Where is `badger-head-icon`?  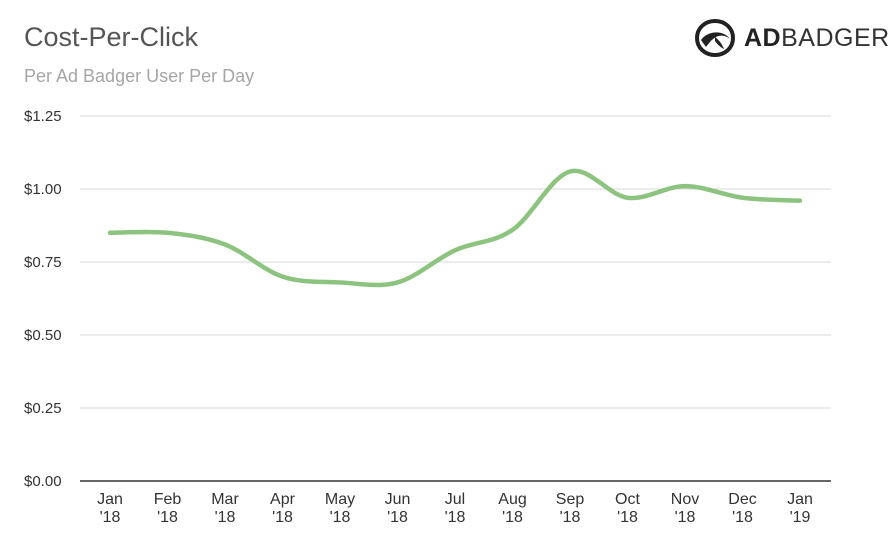 badger-head-icon is located at coordinates (715, 38).